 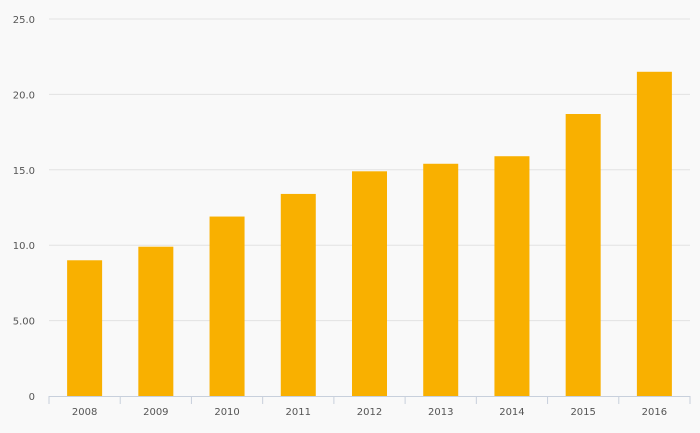 What do you see at coordinates (583, 255) in the screenshot?
I see `bar-2015` at bounding box center [583, 255].